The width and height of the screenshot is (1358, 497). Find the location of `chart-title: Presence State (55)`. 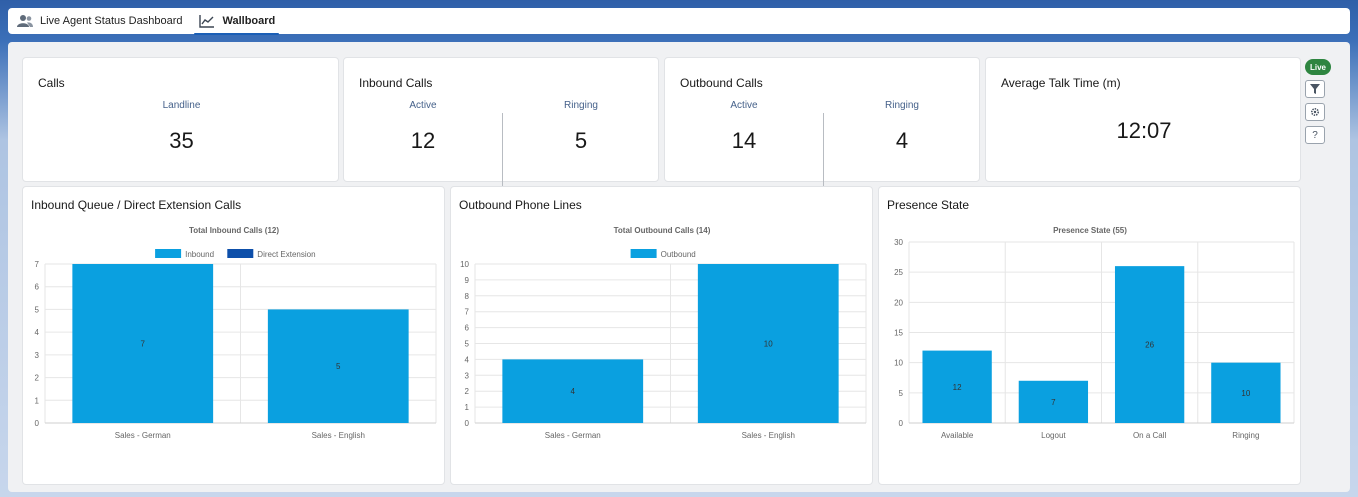

chart-title: Presence State (55) is located at coordinates (1090, 230).